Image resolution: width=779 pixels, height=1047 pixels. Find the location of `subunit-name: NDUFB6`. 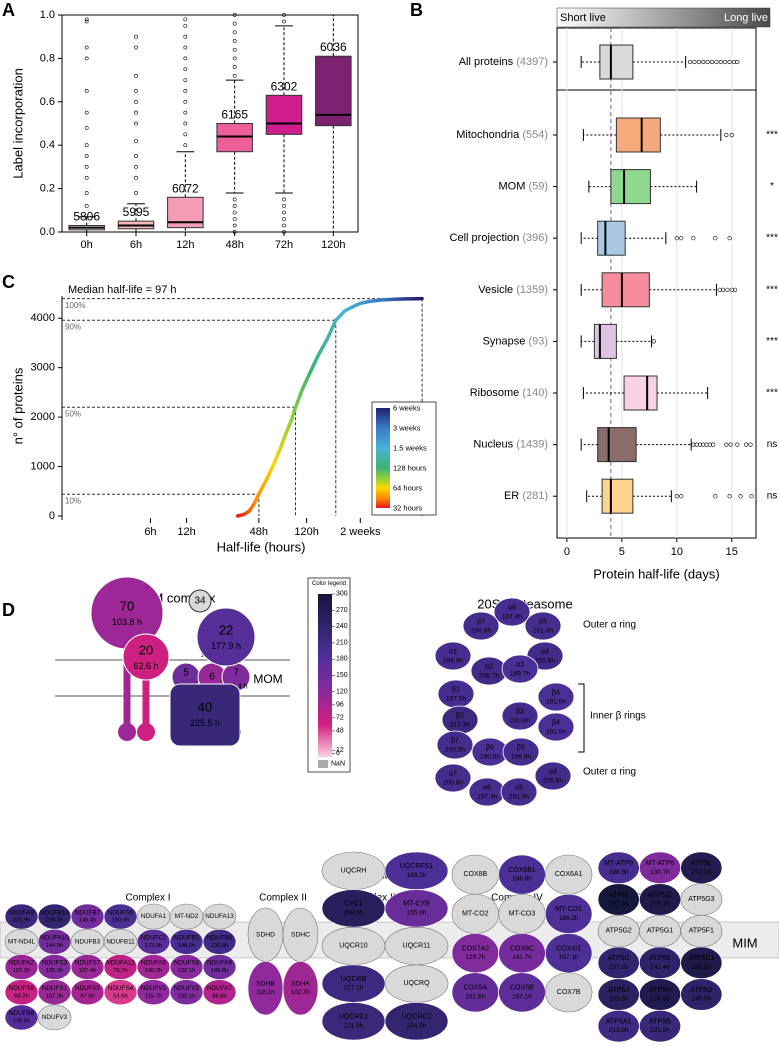

subunit-name: NDUFB6 is located at coordinates (220, 937).